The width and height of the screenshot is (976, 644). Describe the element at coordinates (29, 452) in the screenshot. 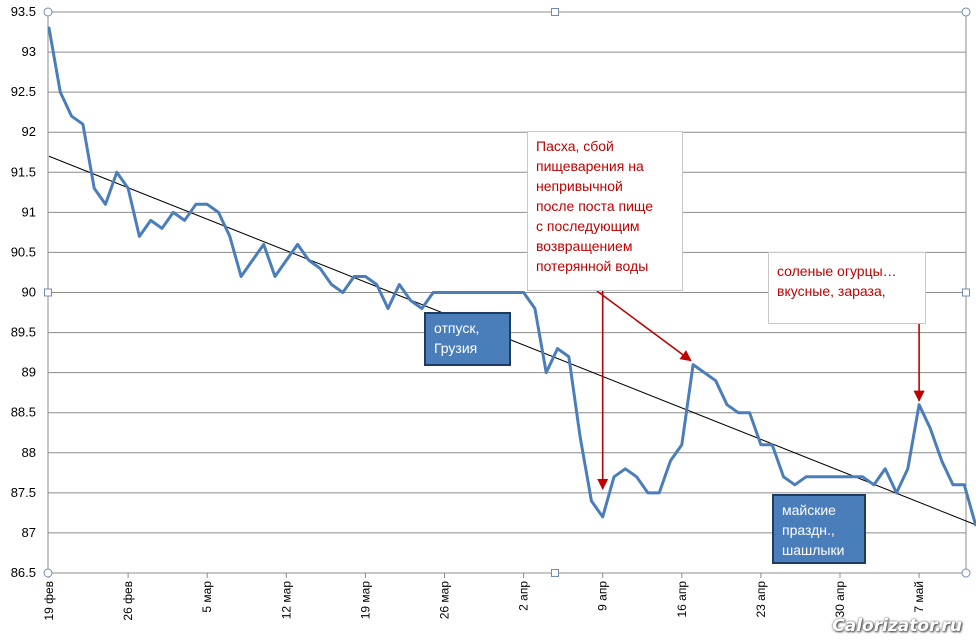

I see `y-tick-label: 88` at that location.